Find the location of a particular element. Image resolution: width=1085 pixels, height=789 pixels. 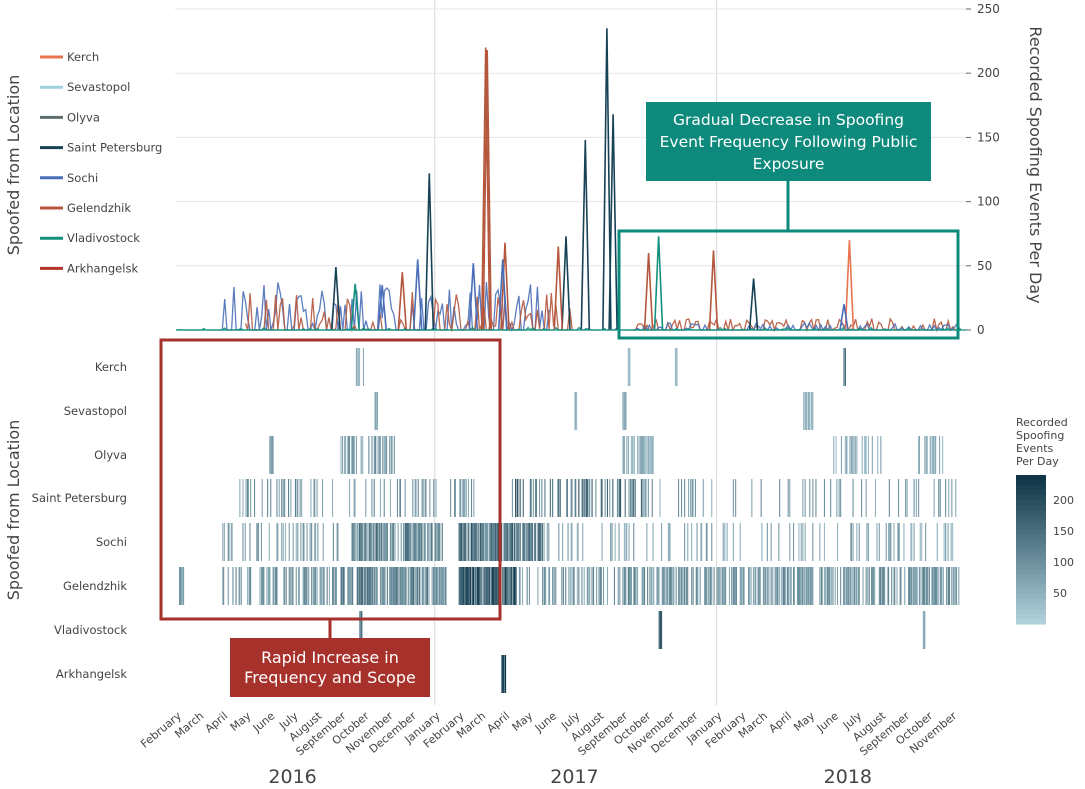

rapid-increase-callout: Rapid Increase in Frequency and Scope is located at coordinates (330, 667).